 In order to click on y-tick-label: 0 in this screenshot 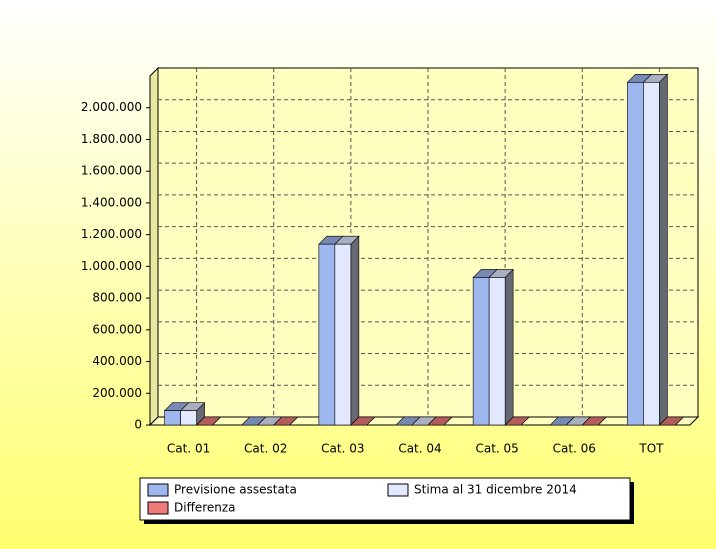, I will do `click(138, 425)`.